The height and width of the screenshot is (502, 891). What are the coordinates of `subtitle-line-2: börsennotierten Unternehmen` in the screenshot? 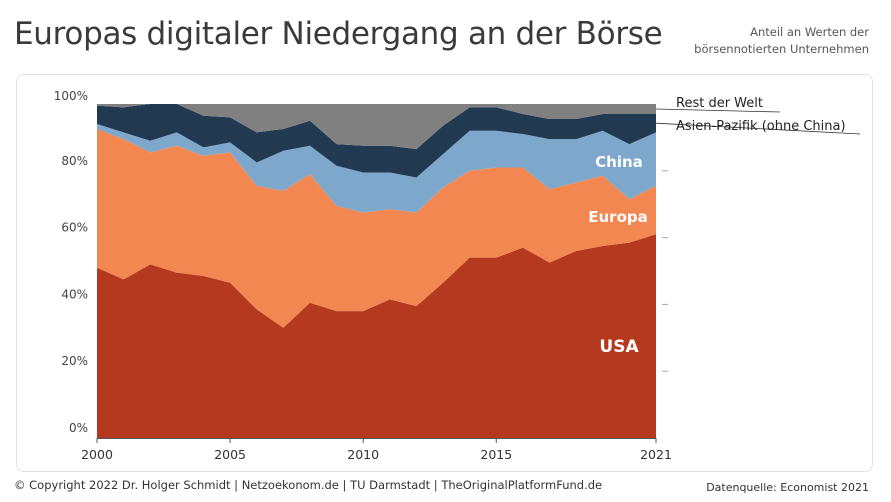 It's located at (781, 49).